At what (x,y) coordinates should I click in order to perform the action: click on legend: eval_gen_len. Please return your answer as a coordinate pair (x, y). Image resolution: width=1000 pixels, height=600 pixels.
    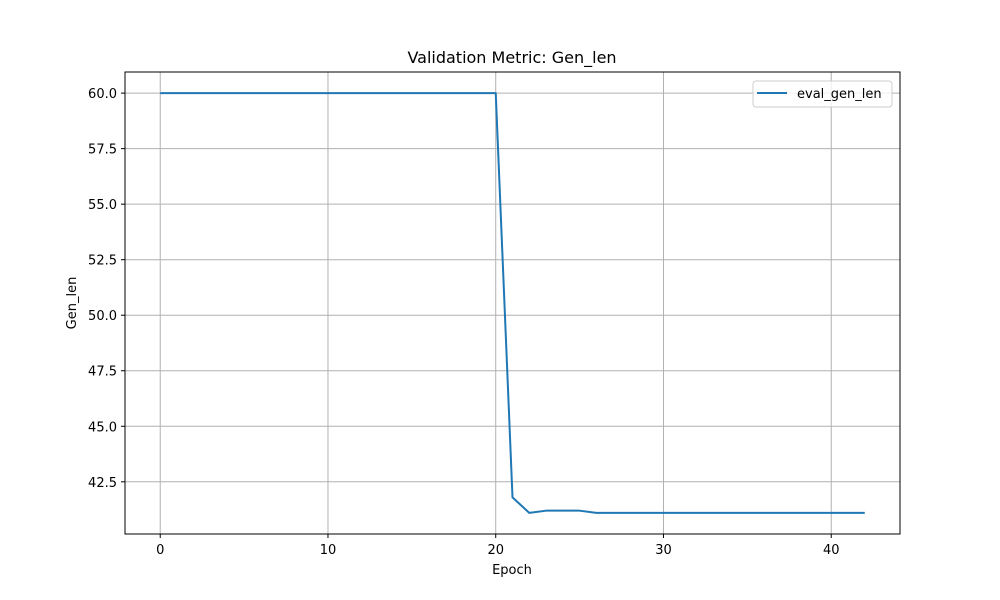
    Looking at the image, I should click on (822, 94).